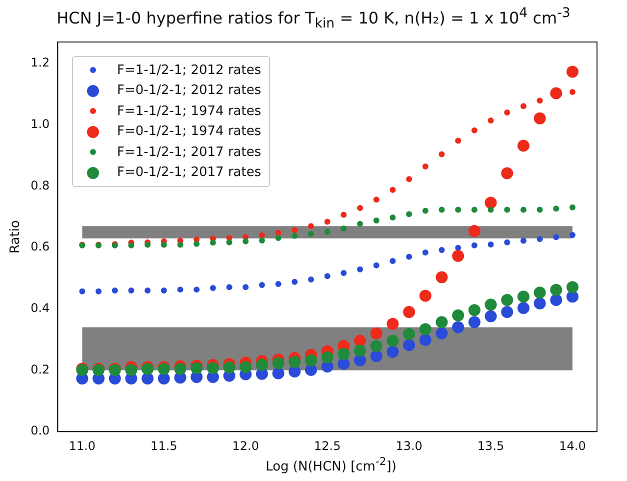 The width and height of the screenshot is (627, 481). Describe the element at coordinates (164, 445) in the screenshot. I see `x-tick-label: 11.5` at that location.